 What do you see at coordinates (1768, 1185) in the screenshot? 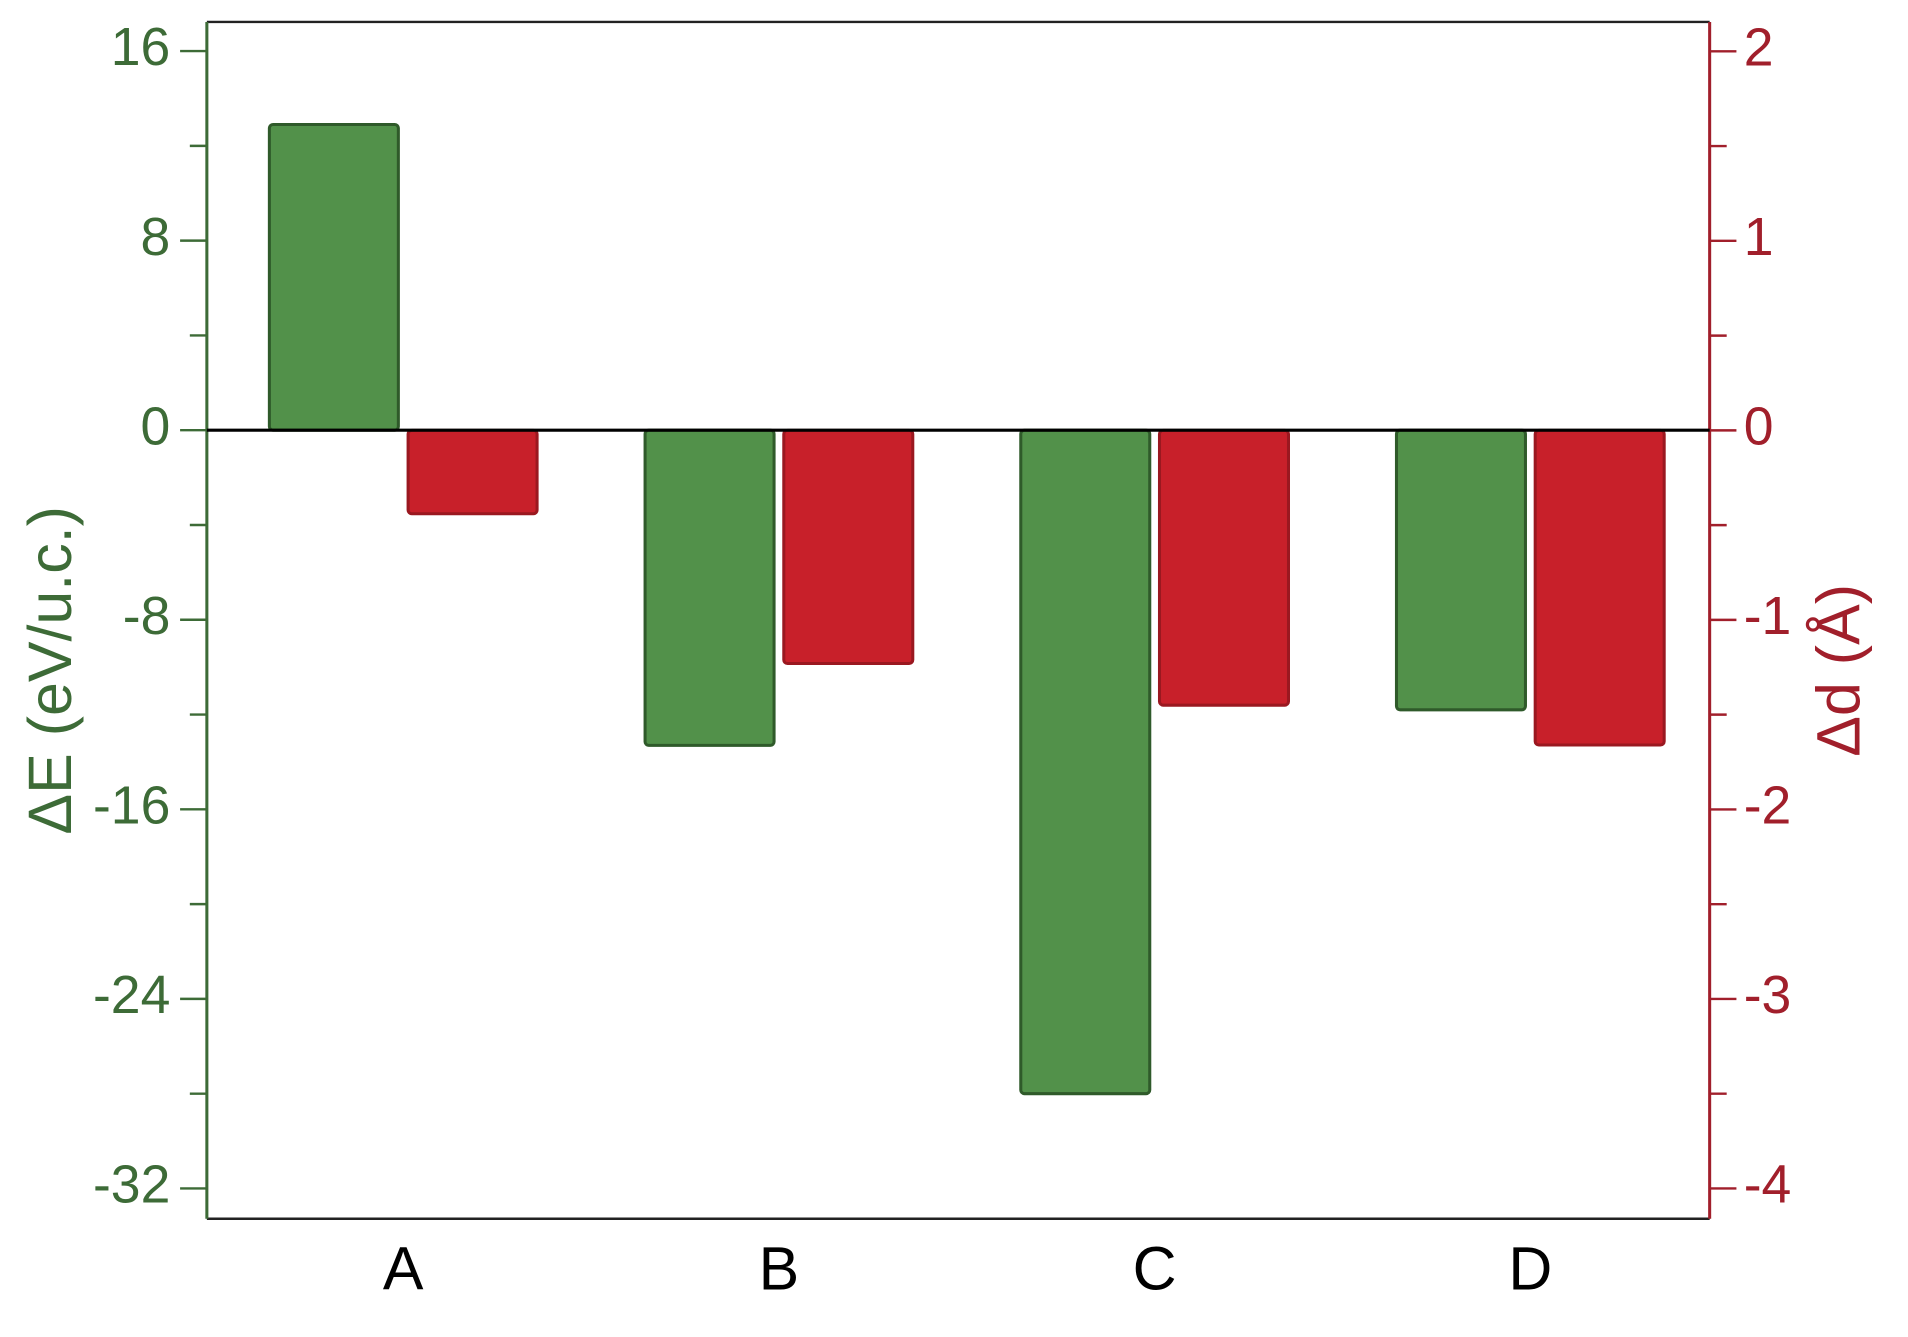
I see `y2-tick-label: -4` at bounding box center [1768, 1185].